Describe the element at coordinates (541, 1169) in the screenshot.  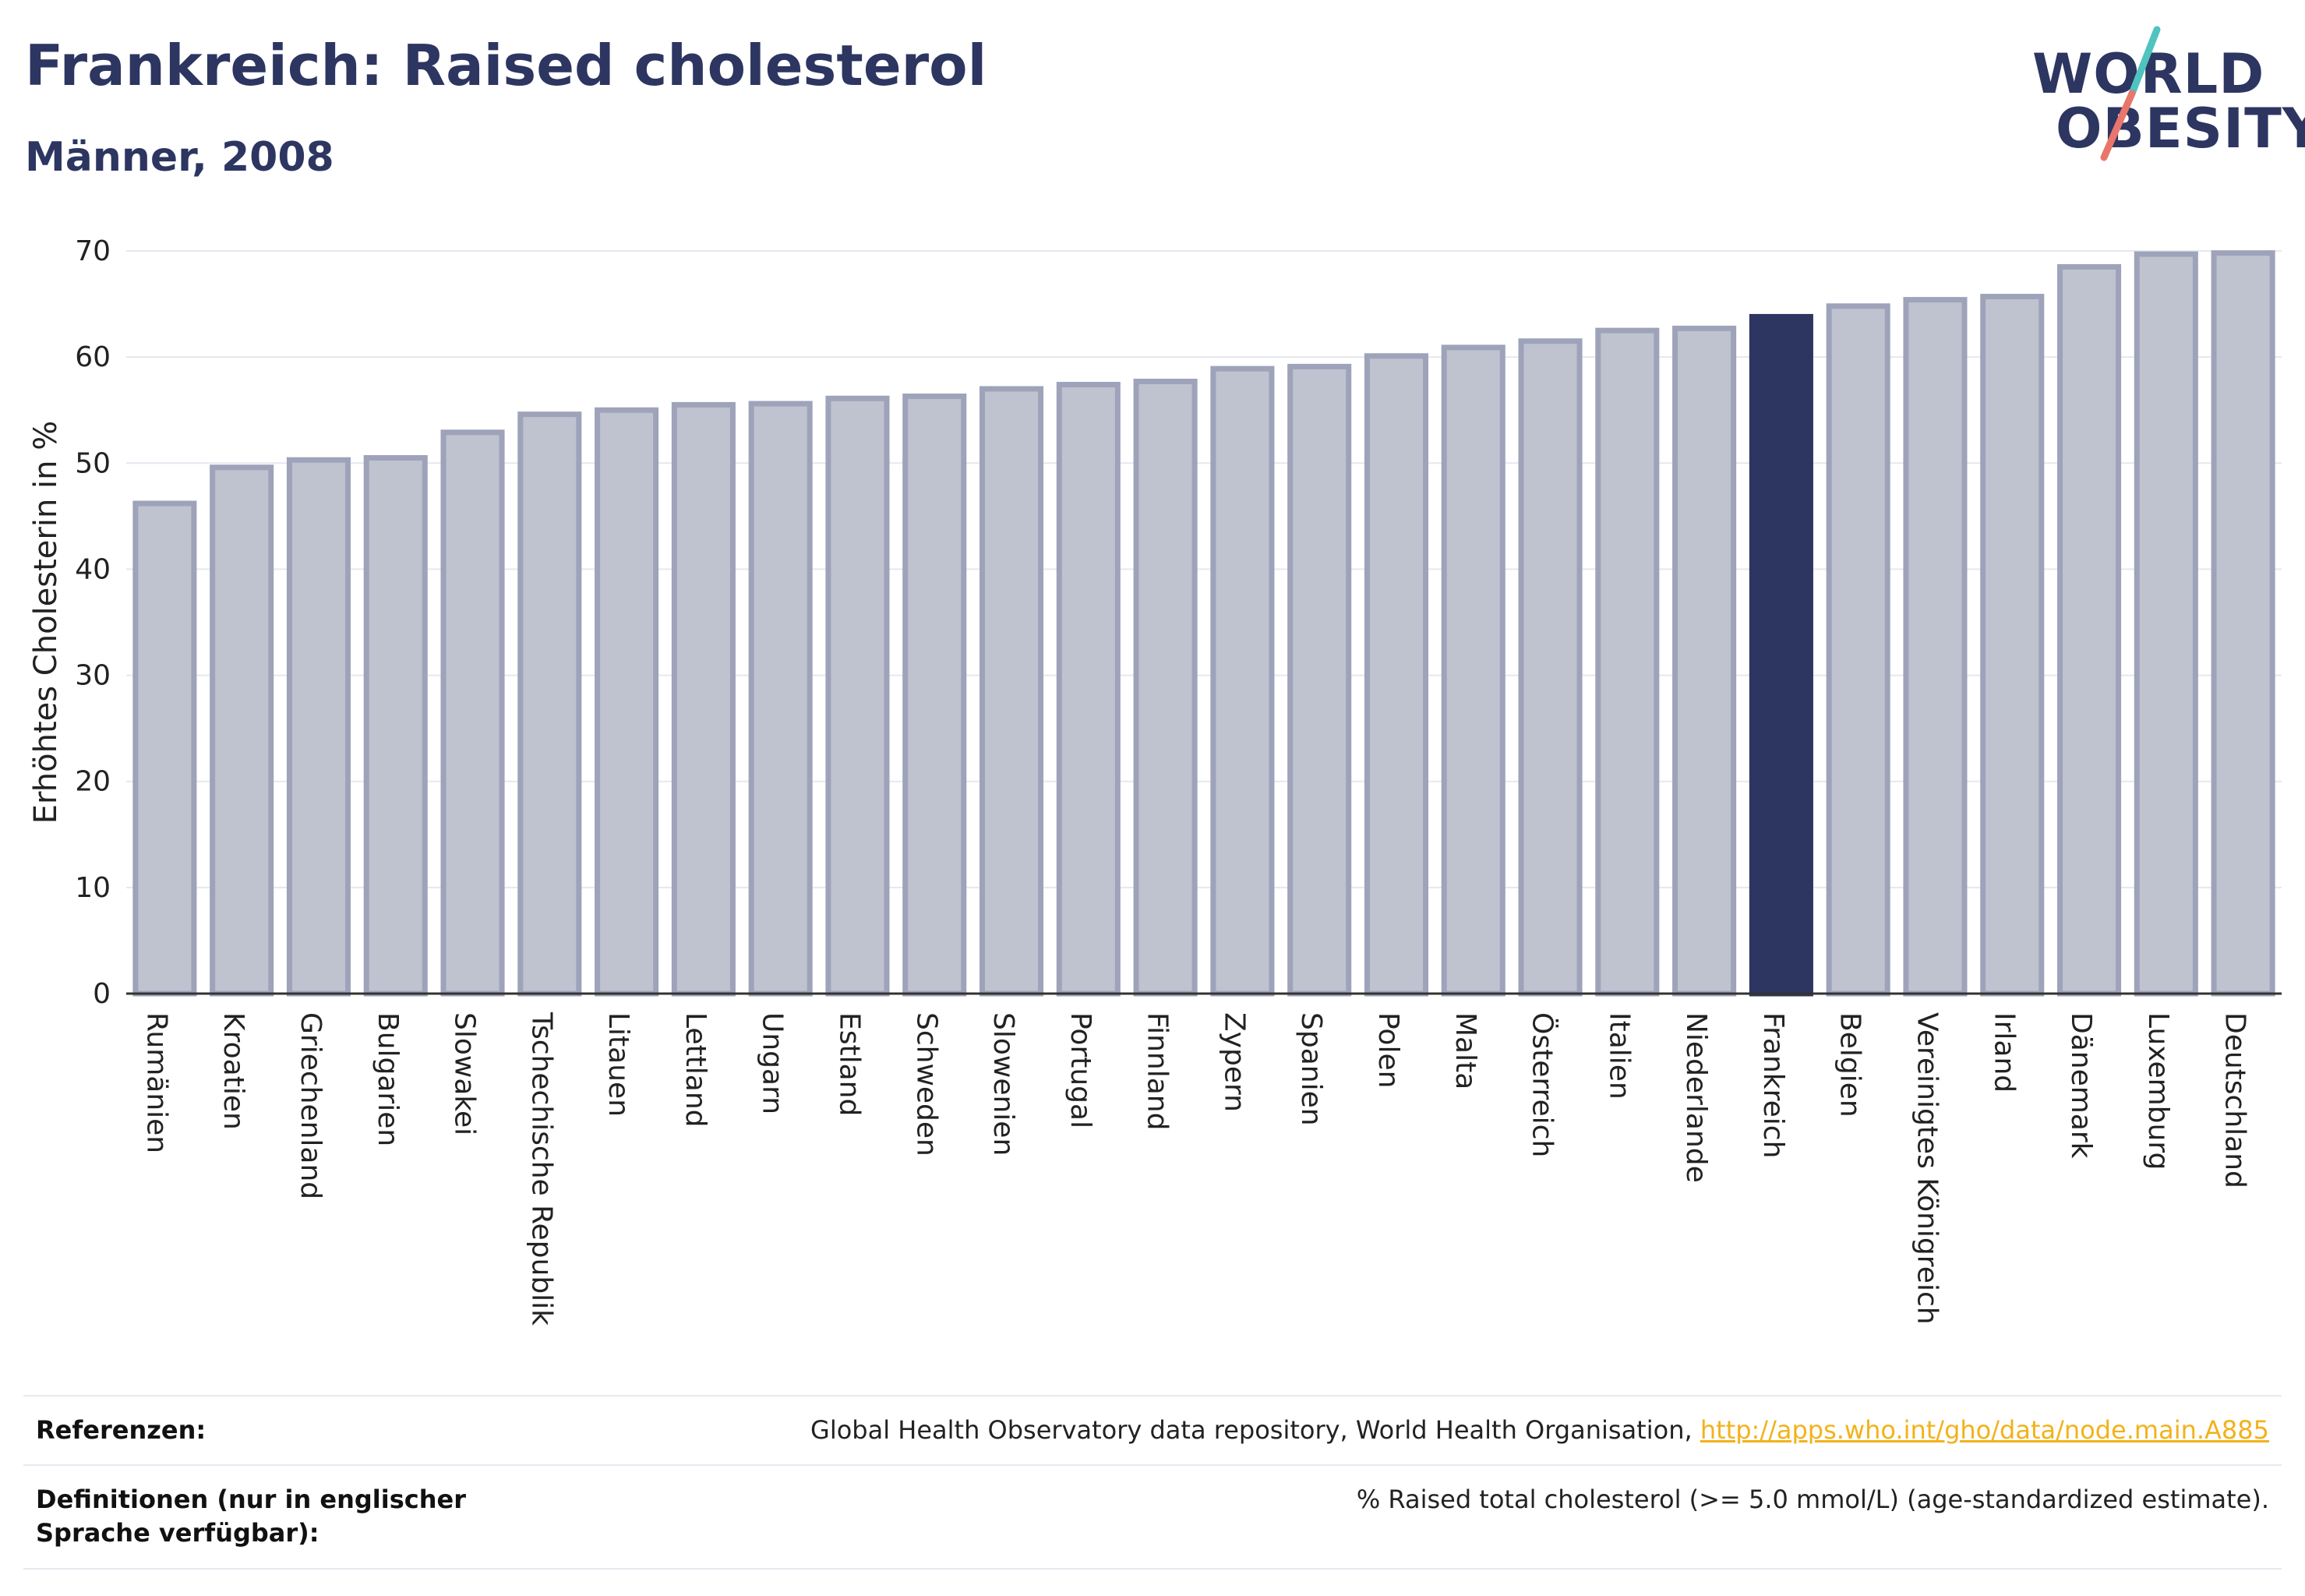
I see `x-tick-label: Tschechische Republik` at that location.